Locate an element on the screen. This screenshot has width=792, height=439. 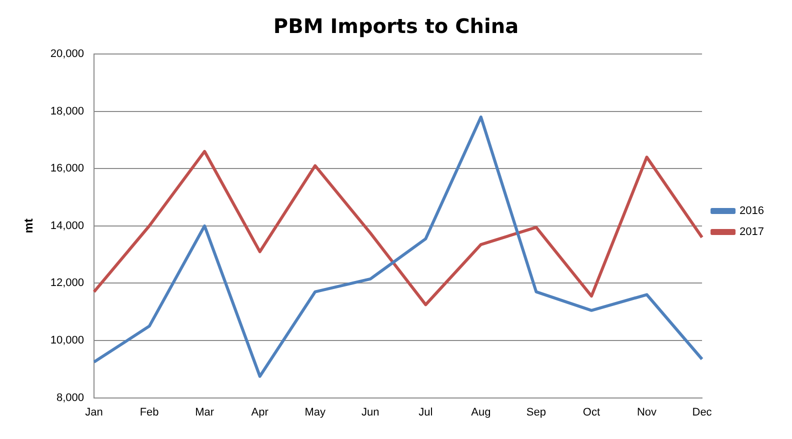
y-tick-label: 12,000 is located at coordinates (67, 283).